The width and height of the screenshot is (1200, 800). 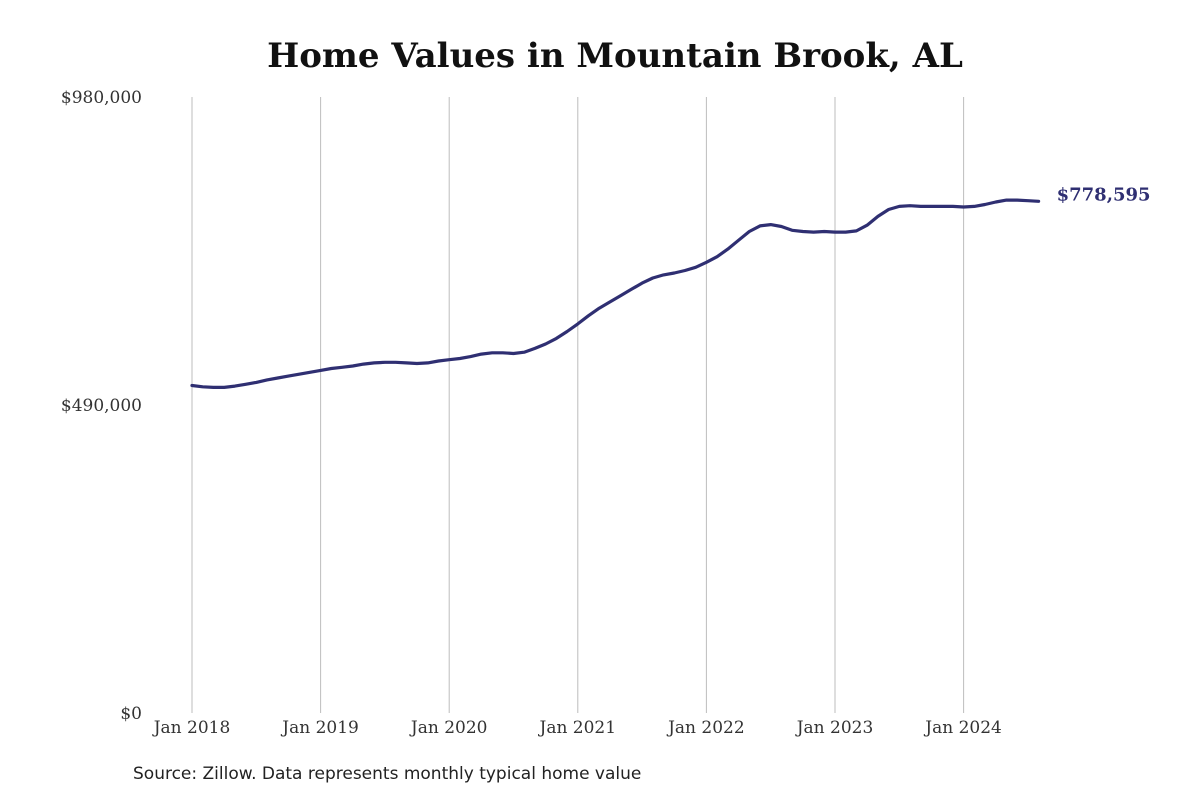 I want to click on x-tick-label-0: Jan 2018, so click(x=191, y=728).